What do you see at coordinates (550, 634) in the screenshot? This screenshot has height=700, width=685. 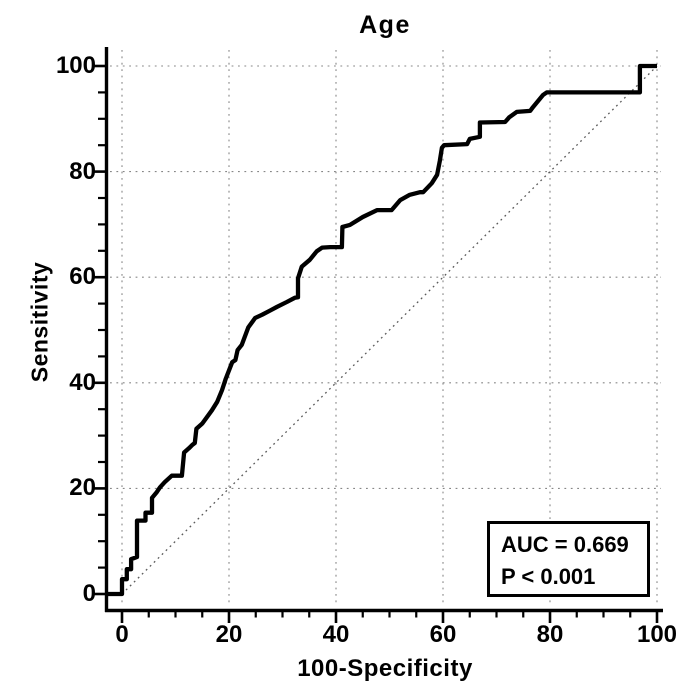 I see `x-tick-label-80: 80` at bounding box center [550, 634].